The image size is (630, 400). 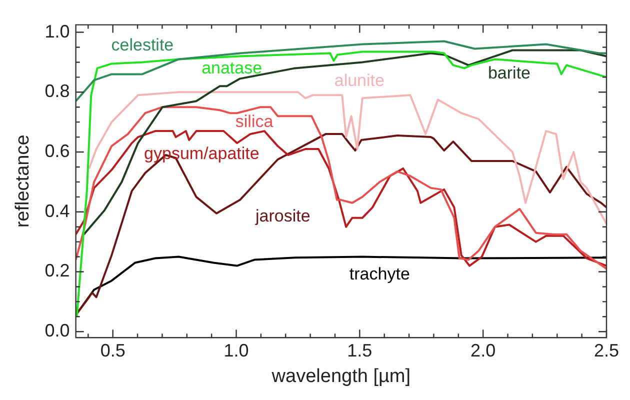 What do you see at coordinates (509, 72) in the screenshot?
I see `series-label: barite` at bounding box center [509, 72].